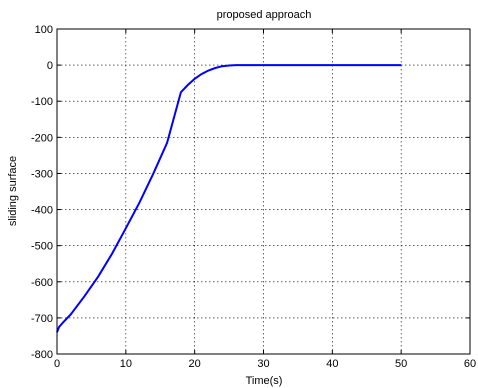 This screenshot has height=388, width=478. What do you see at coordinates (42, 174) in the screenshot?
I see `y-tick-label: -300` at bounding box center [42, 174].